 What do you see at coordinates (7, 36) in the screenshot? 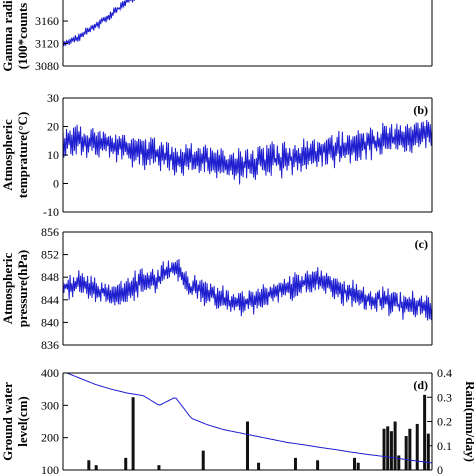
I see `y-axis-label: Gamma radi` at bounding box center [7, 36].